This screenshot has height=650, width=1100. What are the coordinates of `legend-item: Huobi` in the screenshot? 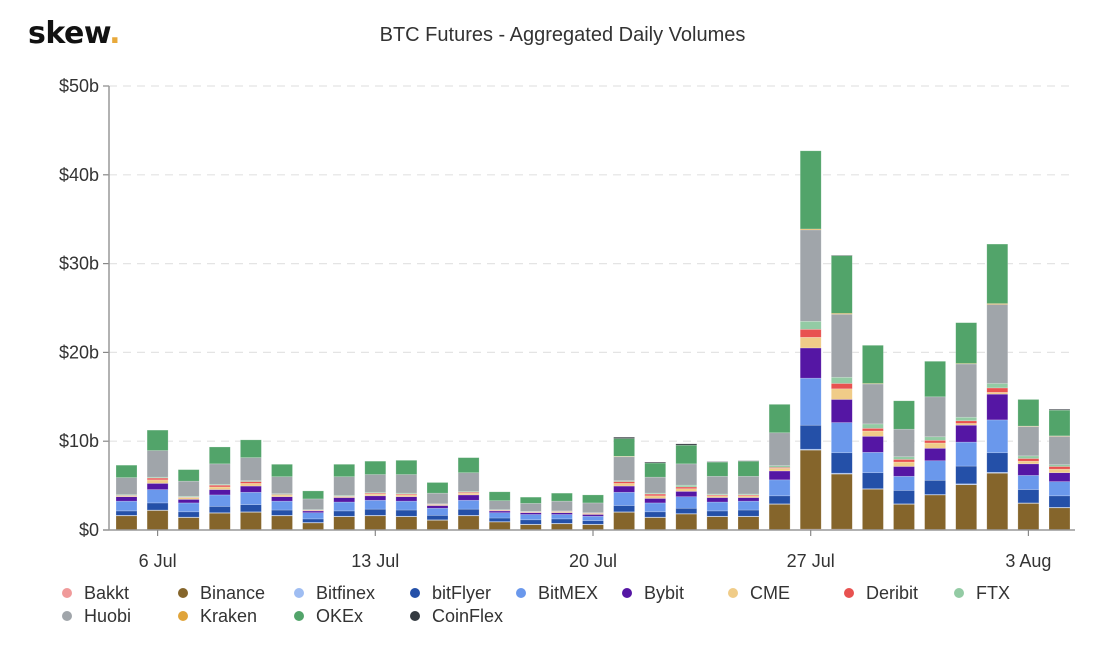 It's located at (120, 616).